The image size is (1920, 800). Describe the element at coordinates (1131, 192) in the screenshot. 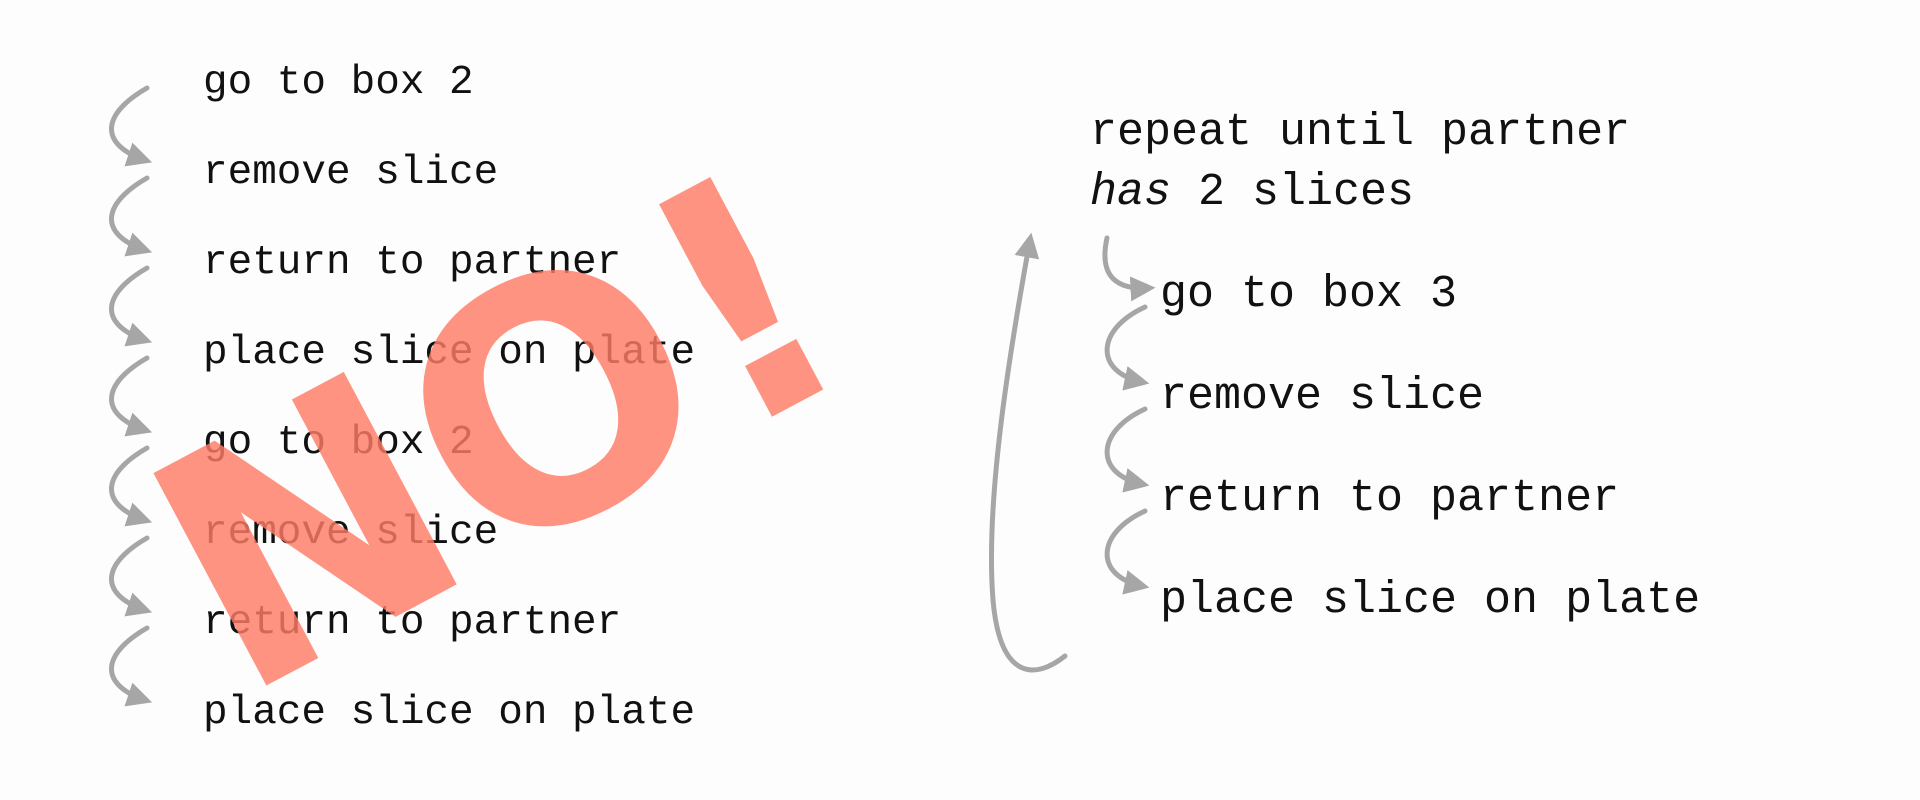

I see `repeat-emphasis: has` at that location.